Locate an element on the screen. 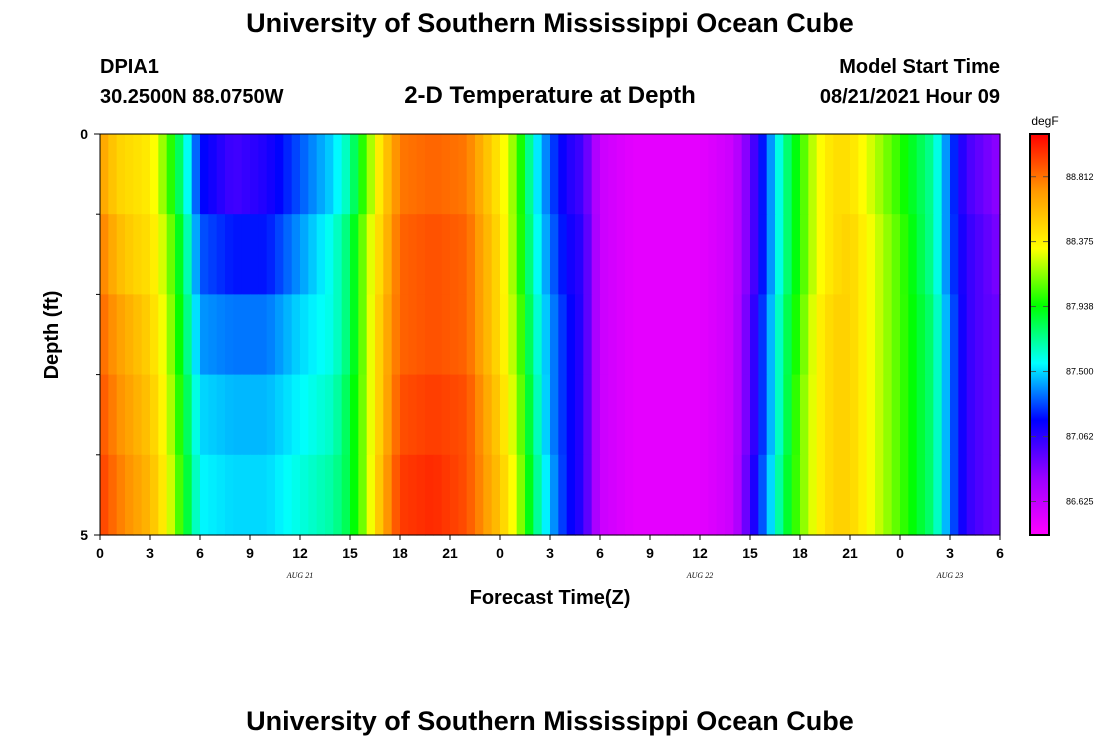  y-tick-label: 5 is located at coordinates (84, 535).